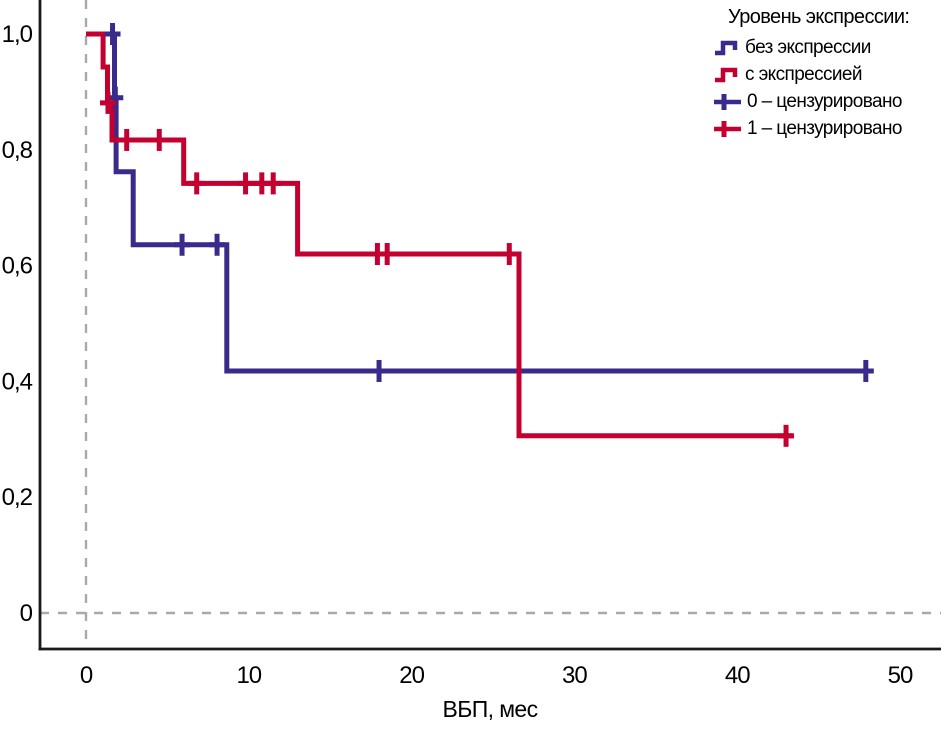  What do you see at coordinates (26, 613) in the screenshot?
I see `y-tick-label: 0` at bounding box center [26, 613].